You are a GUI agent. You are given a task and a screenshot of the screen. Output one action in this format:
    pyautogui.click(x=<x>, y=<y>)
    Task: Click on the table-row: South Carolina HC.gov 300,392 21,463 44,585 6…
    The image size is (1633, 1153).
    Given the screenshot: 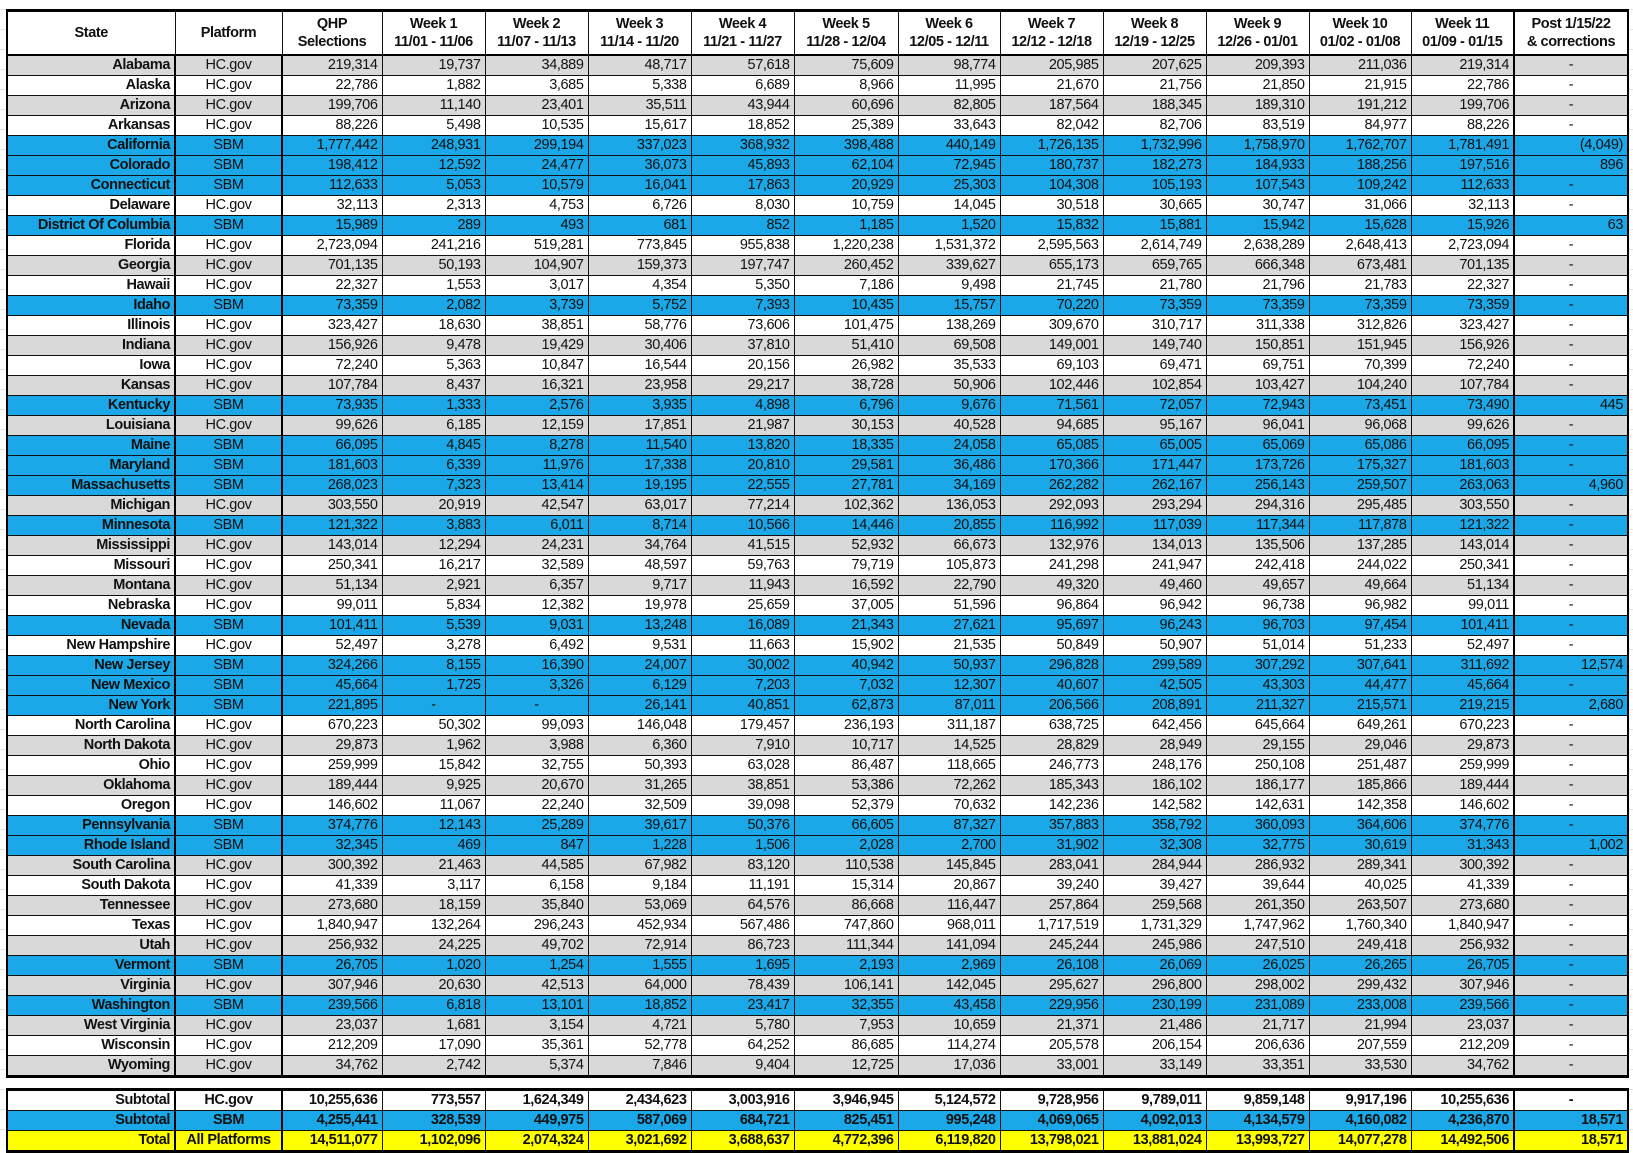 What is the action you would take?
    pyautogui.click(x=817, y=865)
    